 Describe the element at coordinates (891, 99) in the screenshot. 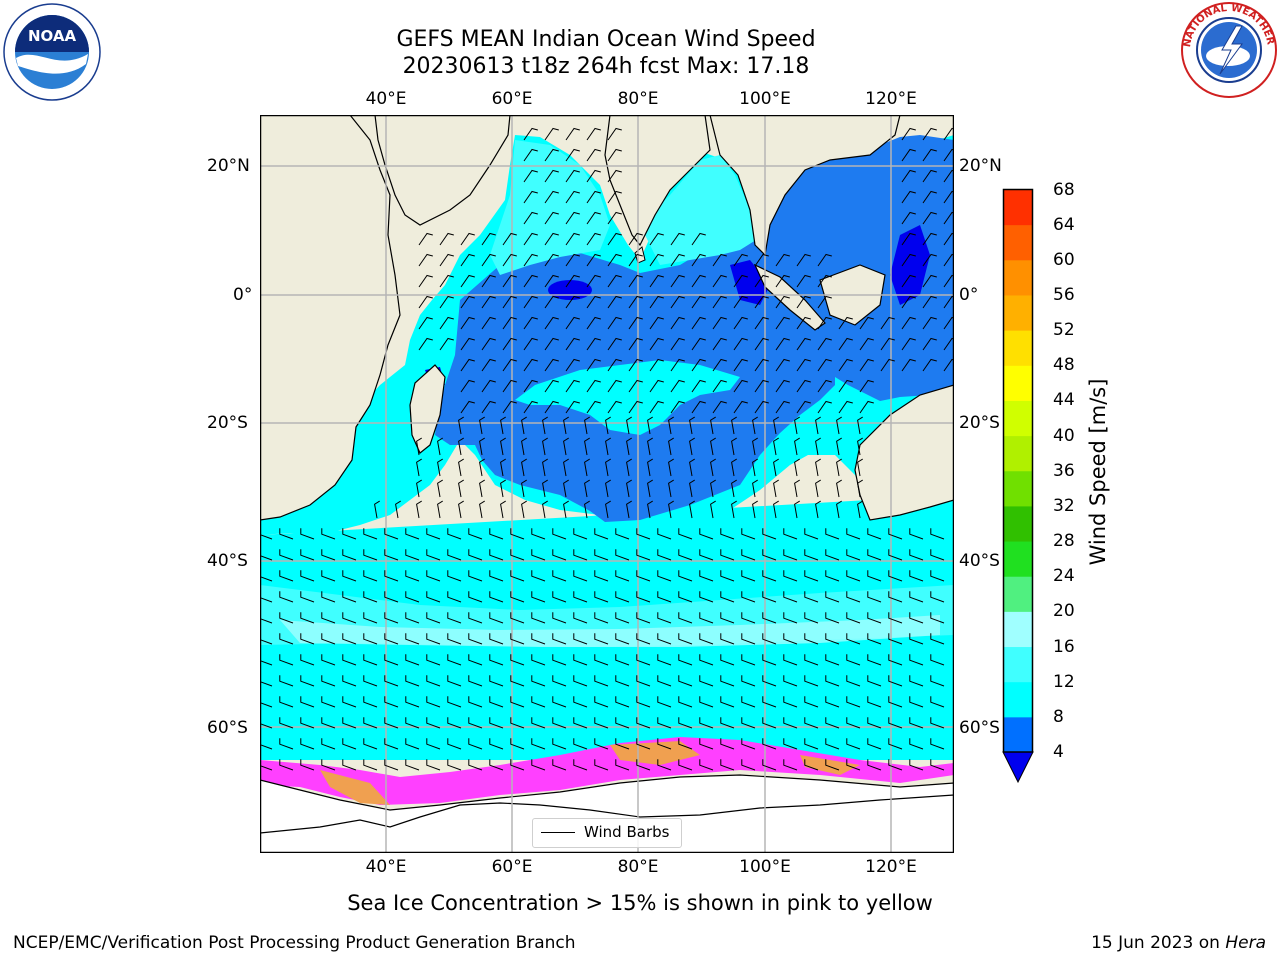

I see `lon-tick-top: 120°E` at that location.